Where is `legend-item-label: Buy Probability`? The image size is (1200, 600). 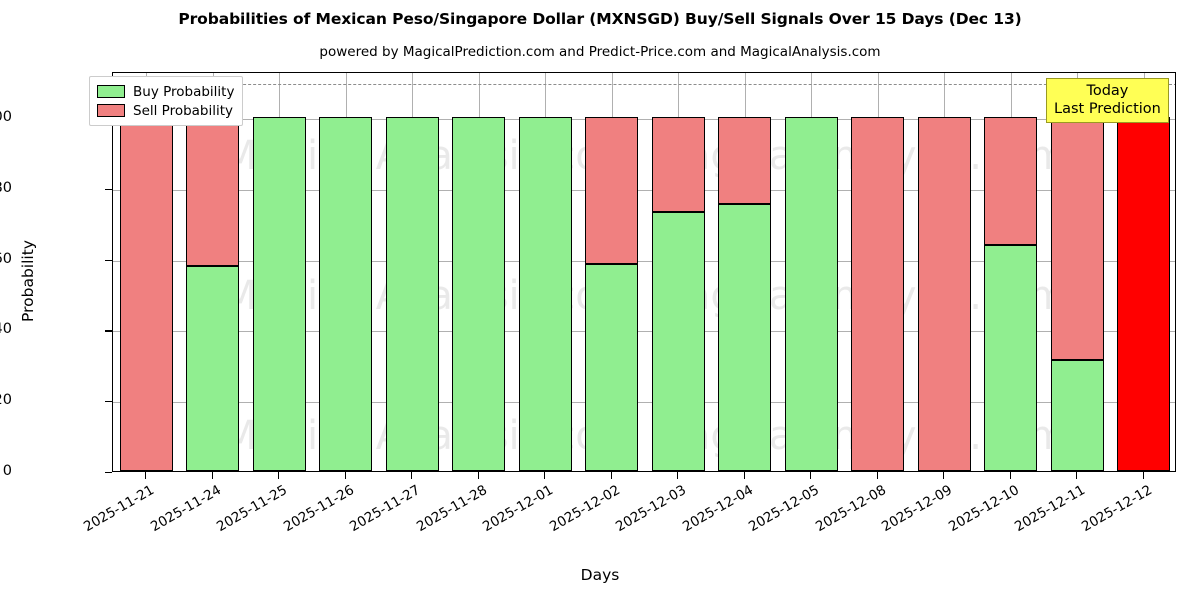 legend-item-label: Buy Probability is located at coordinates (184, 91).